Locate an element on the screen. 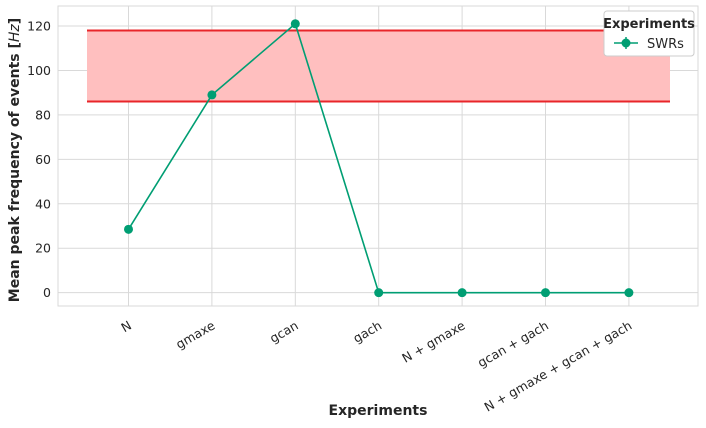 The width and height of the screenshot is (706, 428). legend: Experiments SWRs is located at coordinates (649, 33).